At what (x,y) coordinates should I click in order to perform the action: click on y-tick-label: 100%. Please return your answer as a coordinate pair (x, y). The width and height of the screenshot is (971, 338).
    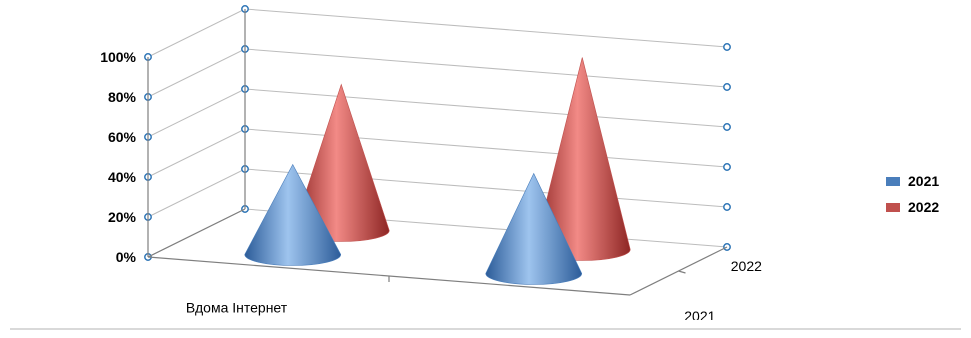
    Looking at the image, I should click on (118, 57).